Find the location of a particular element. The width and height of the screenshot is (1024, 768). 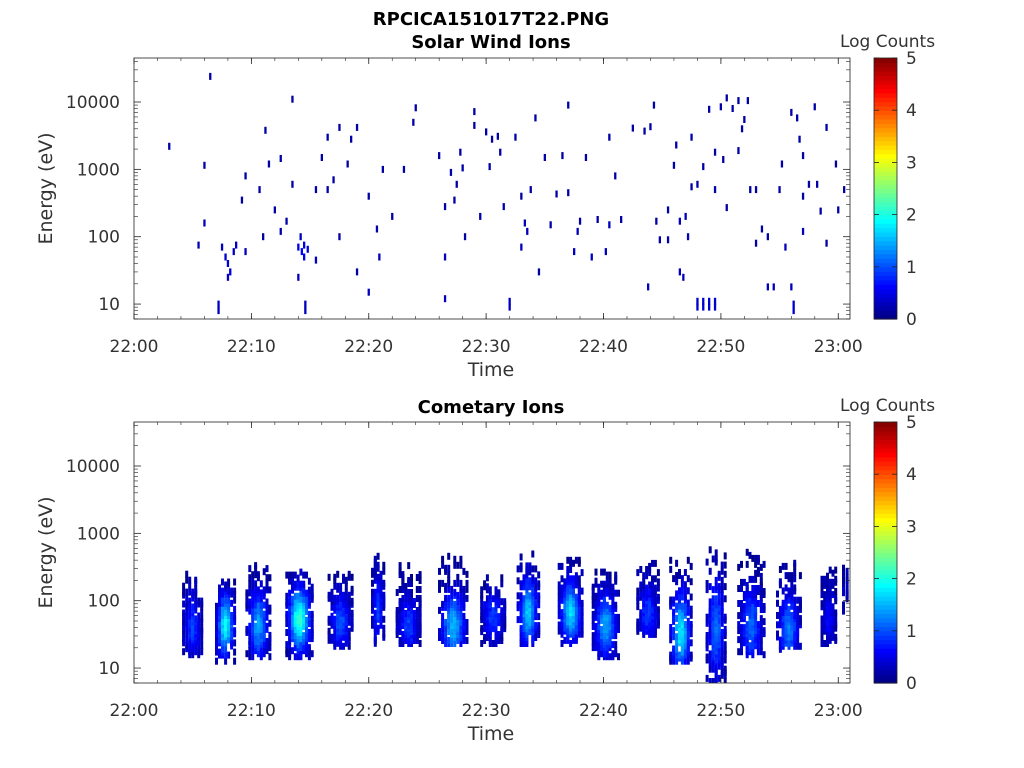

x-tick-label: 23:00 is located at coordinates (838, 347).